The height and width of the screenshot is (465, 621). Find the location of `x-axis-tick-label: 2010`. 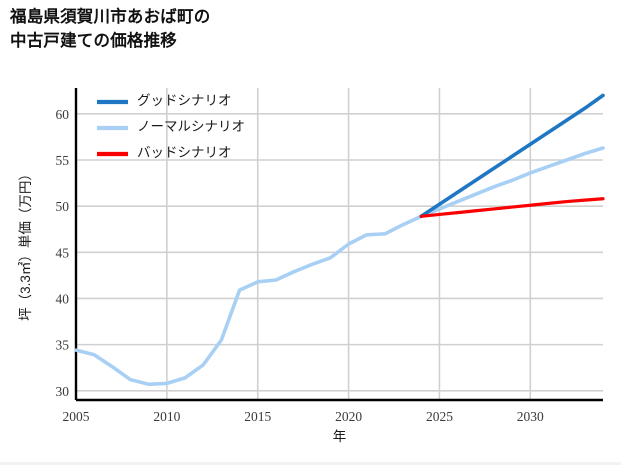

x-axis-tick-label: 2010 is located at coordinates (166, 416).